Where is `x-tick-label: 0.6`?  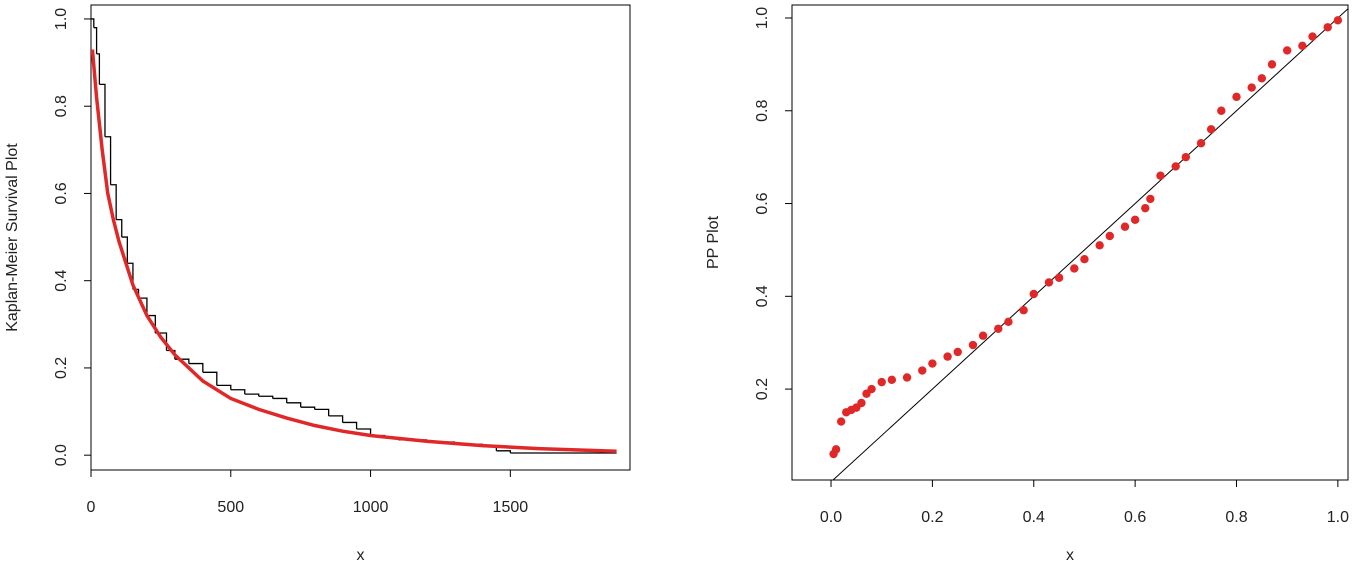 x-tick-label: 0.6 is located at coordinates (1135, 517).